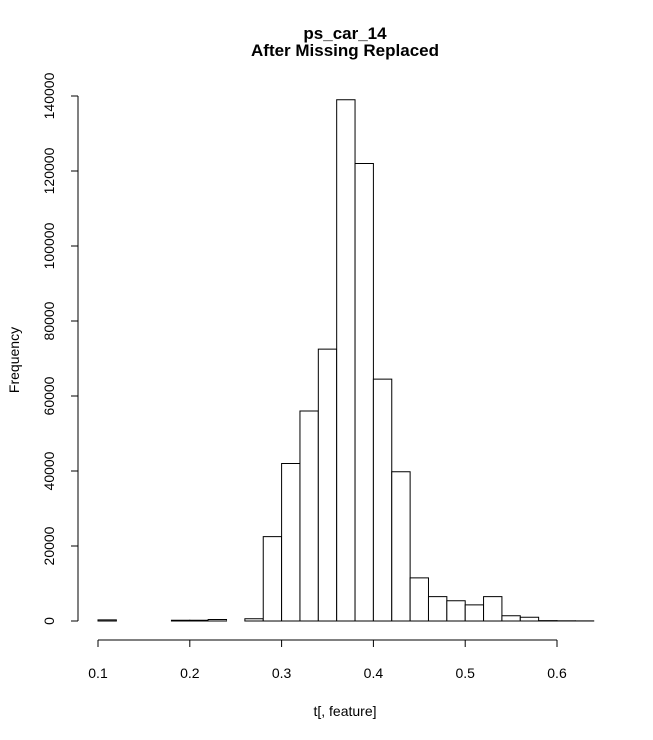 Image resolution: width=653 pixels, height=740 pixels. I want to click on chart-title: ps_car_14, so click(345, 33).